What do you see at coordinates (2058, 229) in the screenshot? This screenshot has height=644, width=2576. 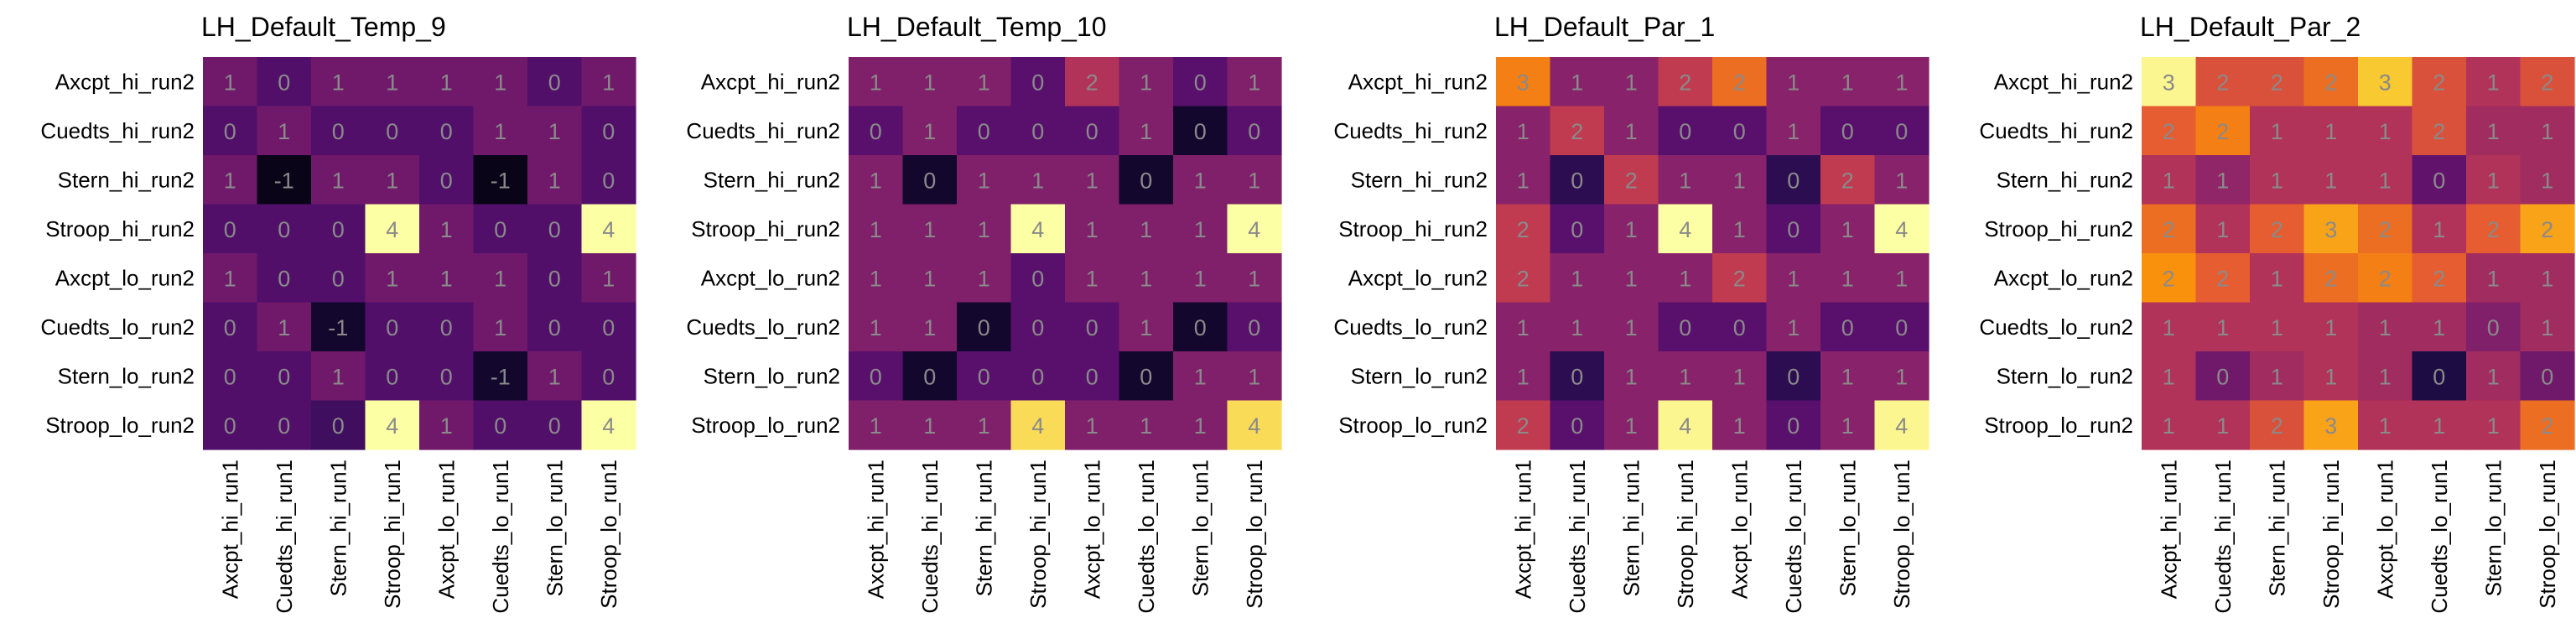 I see `row-label: Stroop_hi_run2` at bounding box center [2058, 229].